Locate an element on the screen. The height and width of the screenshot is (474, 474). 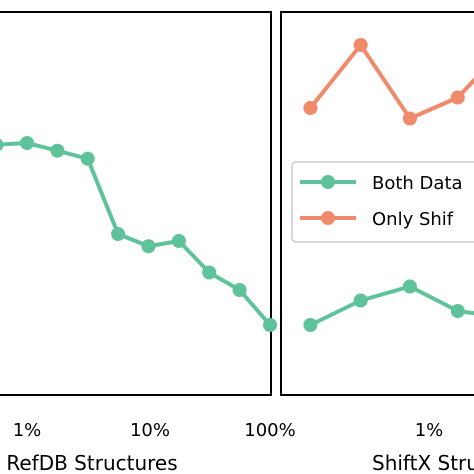
right-x-tick-label: 1% is located at coordinates (429, 430).